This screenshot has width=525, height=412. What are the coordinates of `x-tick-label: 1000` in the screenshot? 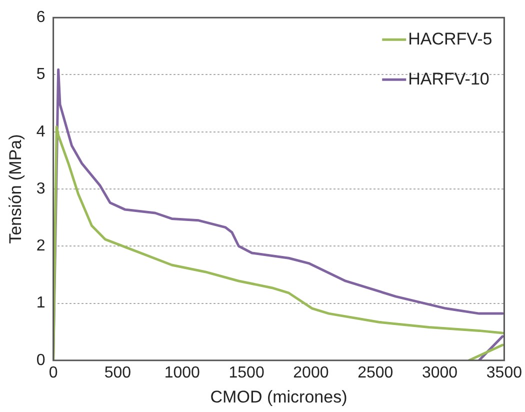 It's located at (182, 373).